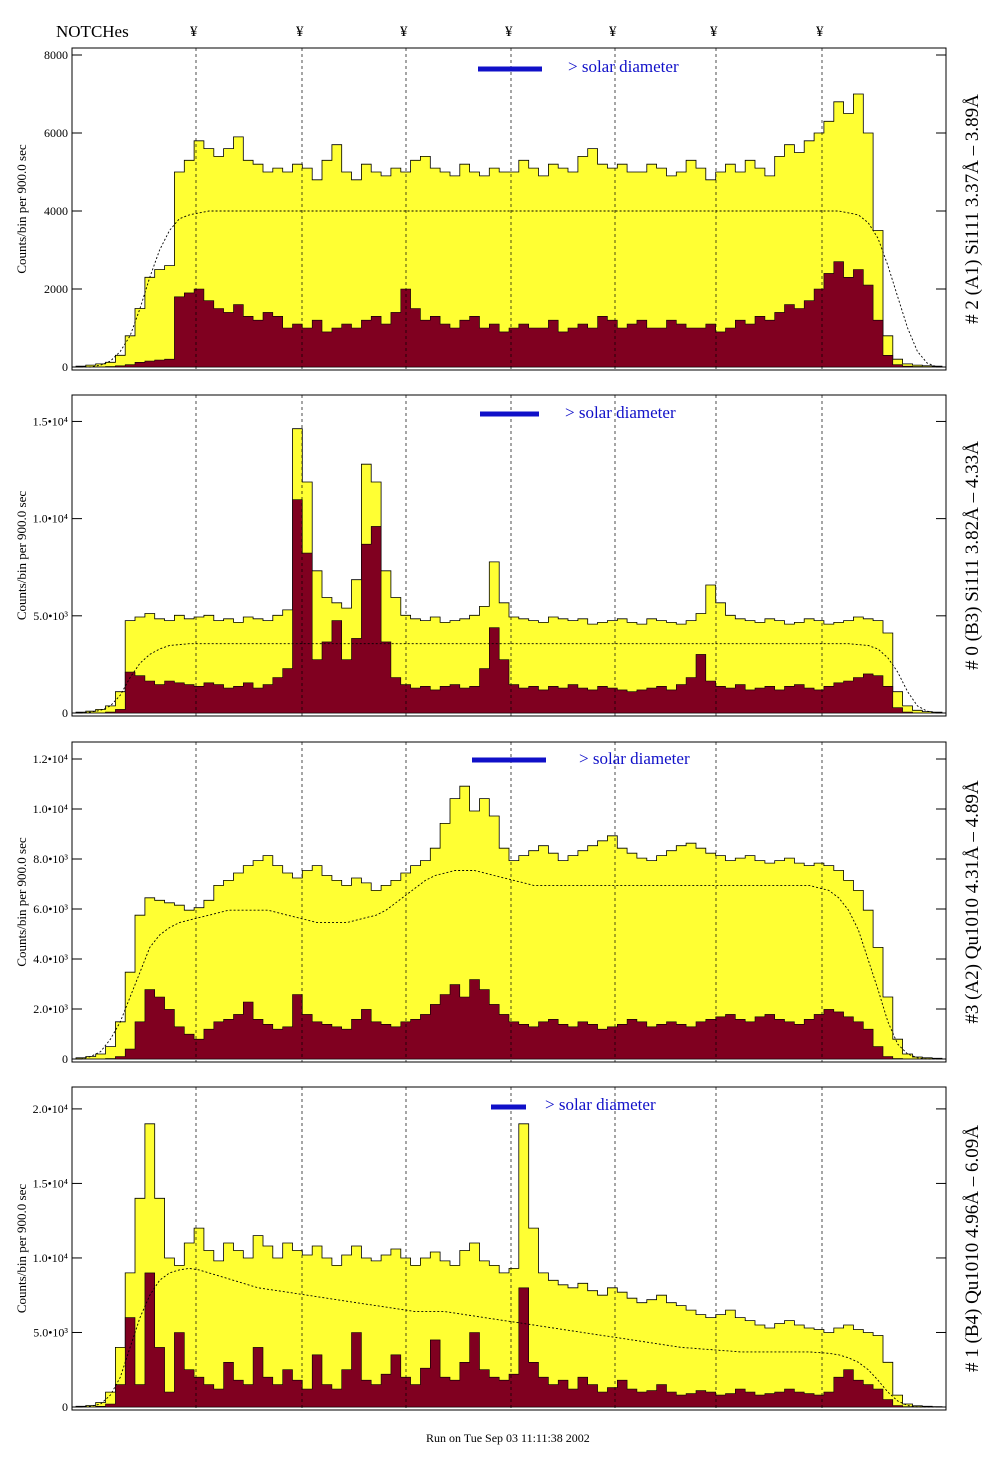  What do you see at coordinates (56, 289) in the screenshot?
I see `y-tick-label: 2000` at bounding box center [56, 289].